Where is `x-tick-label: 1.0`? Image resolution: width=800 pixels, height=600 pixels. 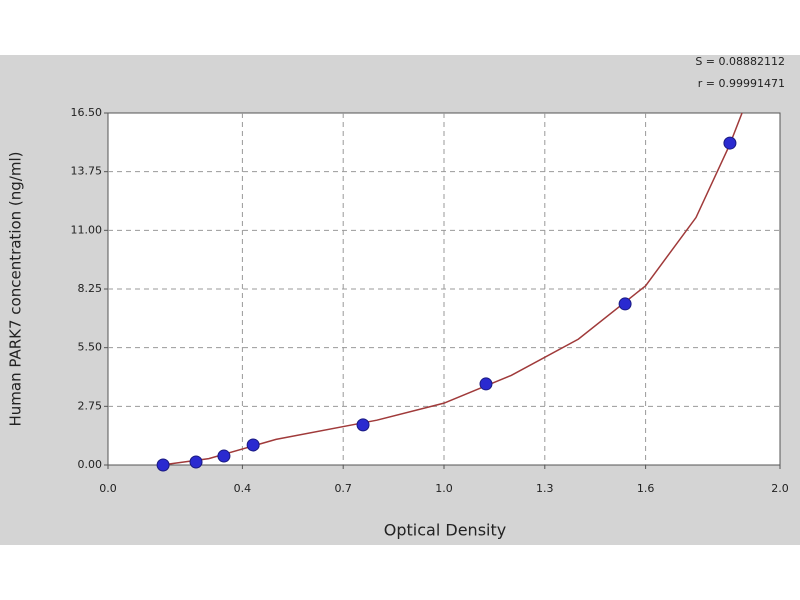
x-tick-label: 1.0 is located at coordinates (444, 488).